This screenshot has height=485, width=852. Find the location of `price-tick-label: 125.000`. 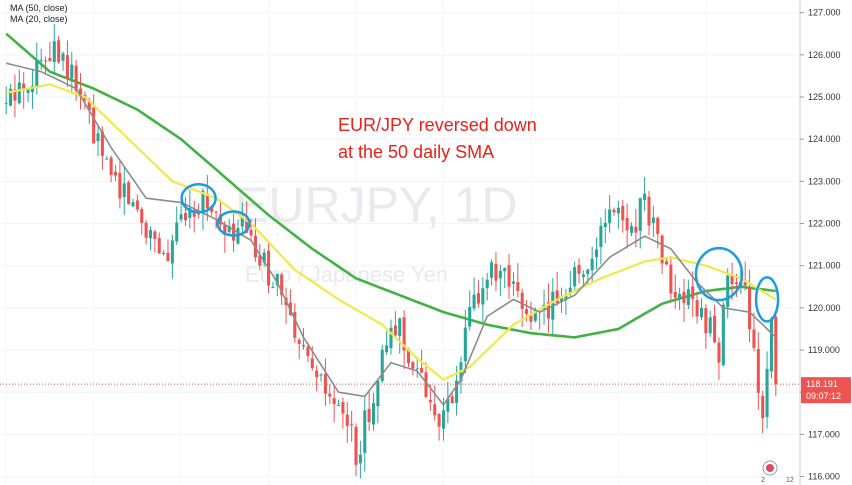

price-tick-label: 125.000 is located at coordinates (824, 97).